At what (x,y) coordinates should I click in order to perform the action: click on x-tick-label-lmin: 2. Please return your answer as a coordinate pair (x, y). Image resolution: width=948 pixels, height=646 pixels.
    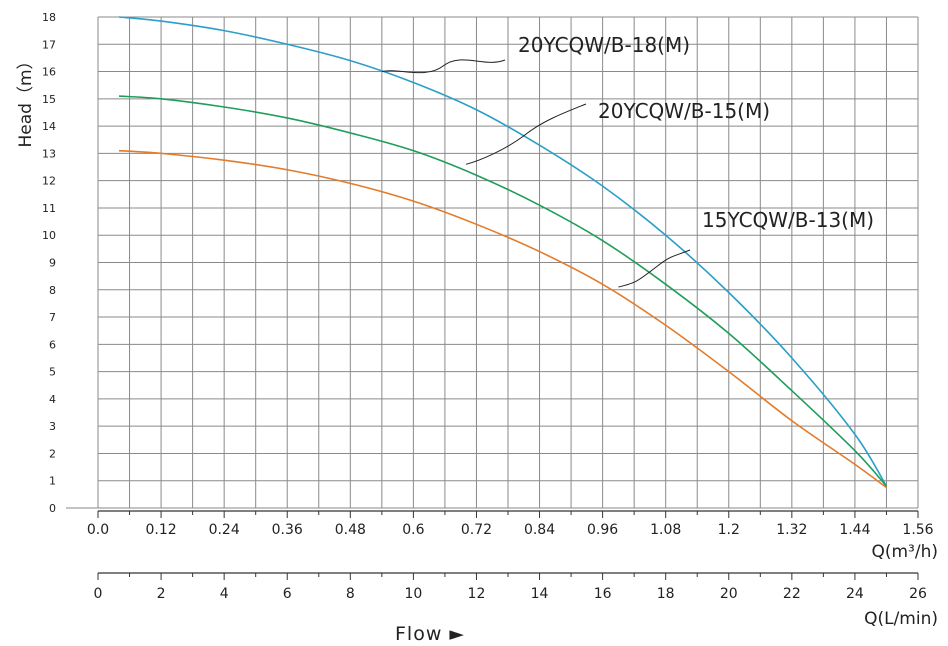
    Looking at the image, I should click on (161, 594).